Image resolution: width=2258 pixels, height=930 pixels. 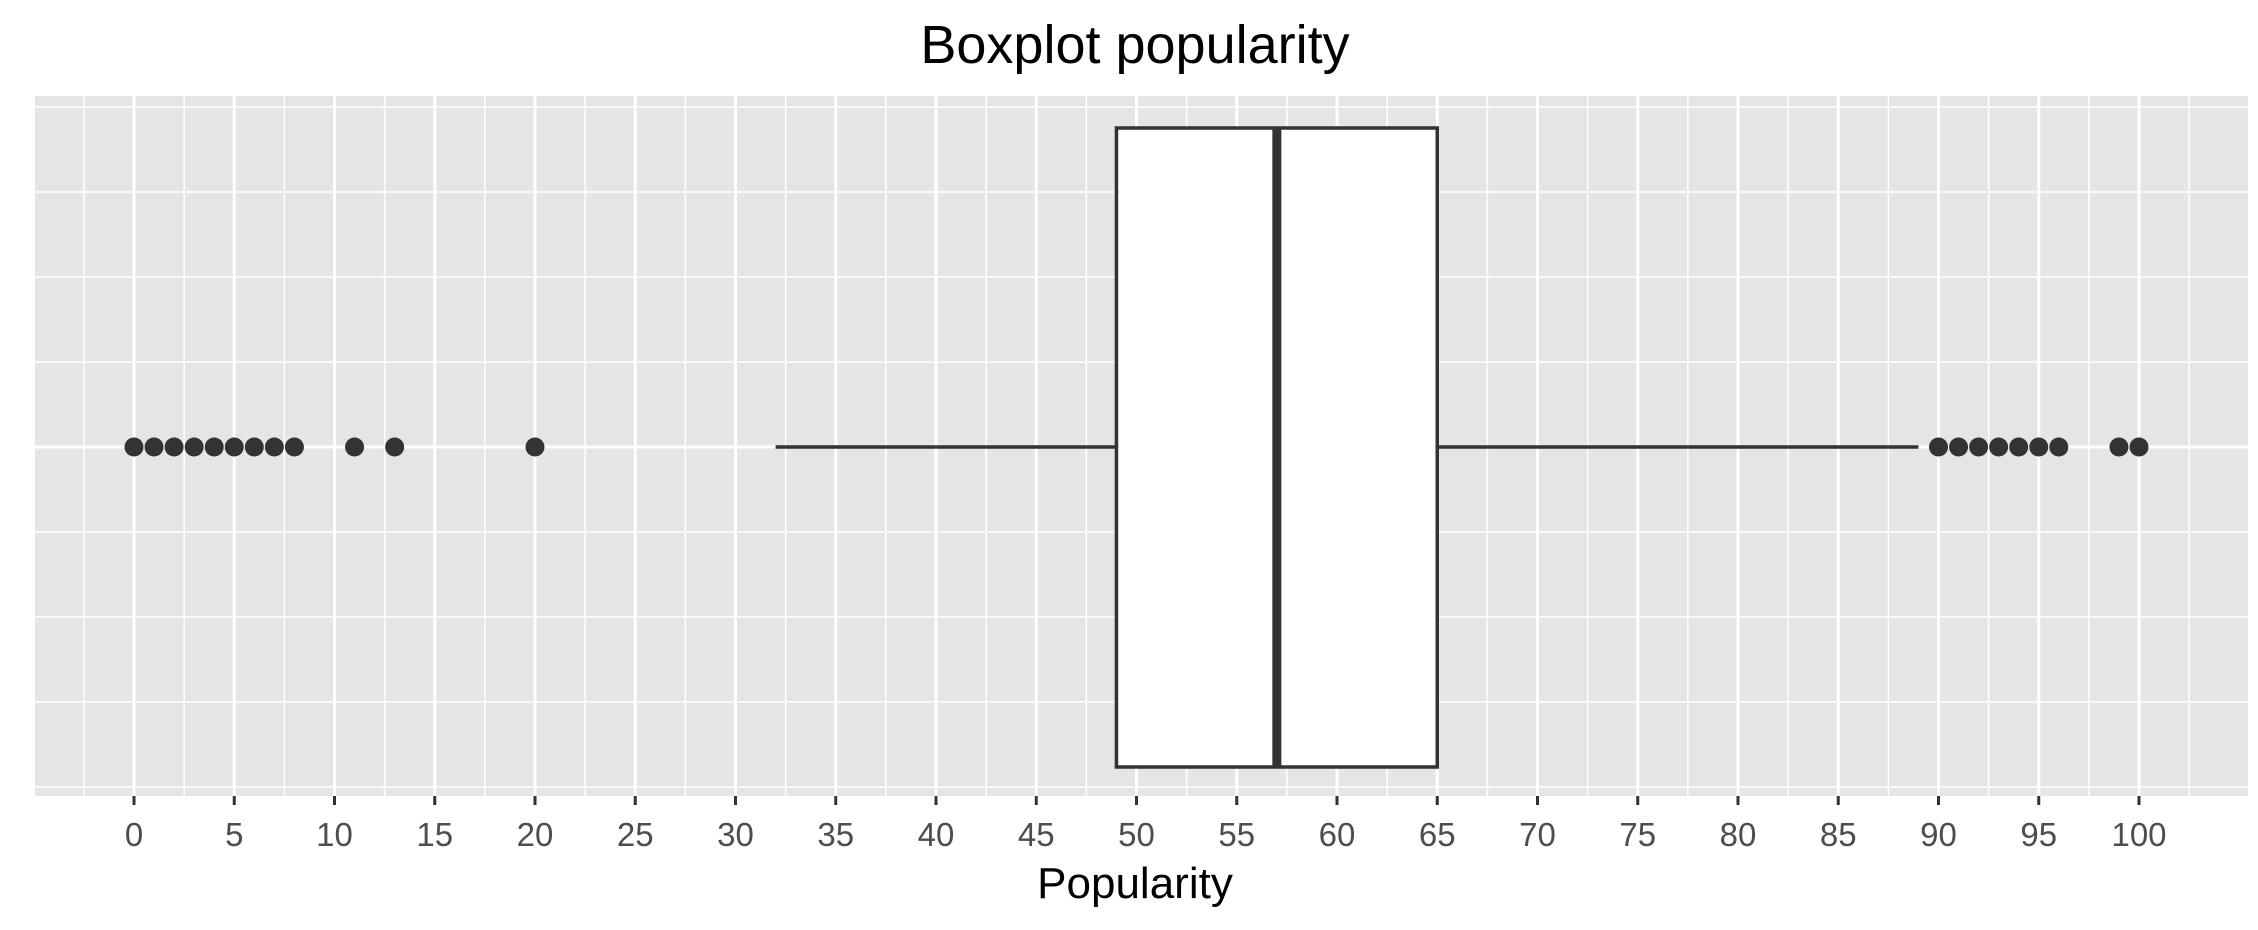 What do you see at coordinates (1135, 45) in the screenshot?
I see `chart-title: Boxplot popularity` at bounding box center [1135, 45].